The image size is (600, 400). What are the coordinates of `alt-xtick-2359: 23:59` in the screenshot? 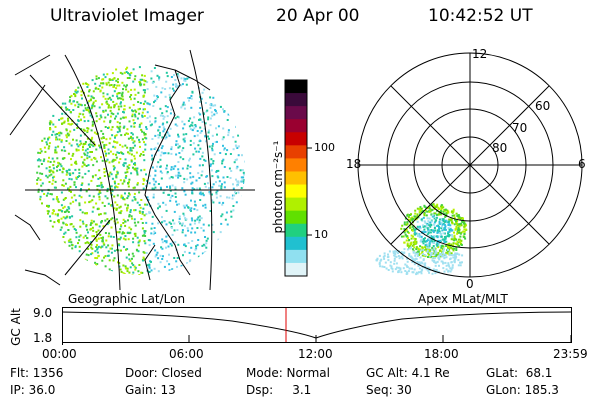 It's located at (570, 354).